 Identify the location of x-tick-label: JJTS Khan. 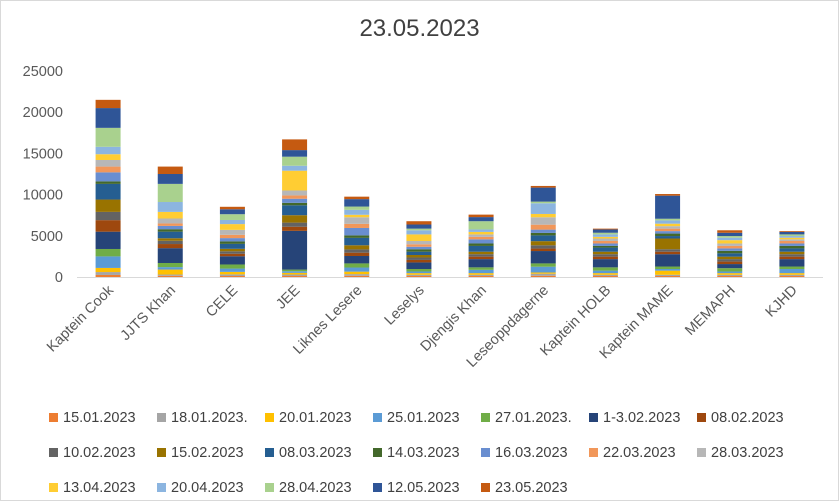
(148, 313).